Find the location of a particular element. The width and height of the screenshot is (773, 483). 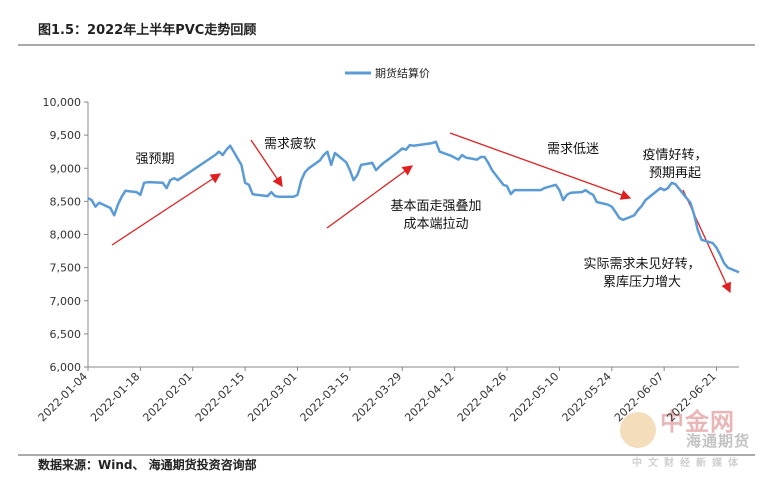

x-tick-label: 2022-03-15 is located at coordinates (325, 397).